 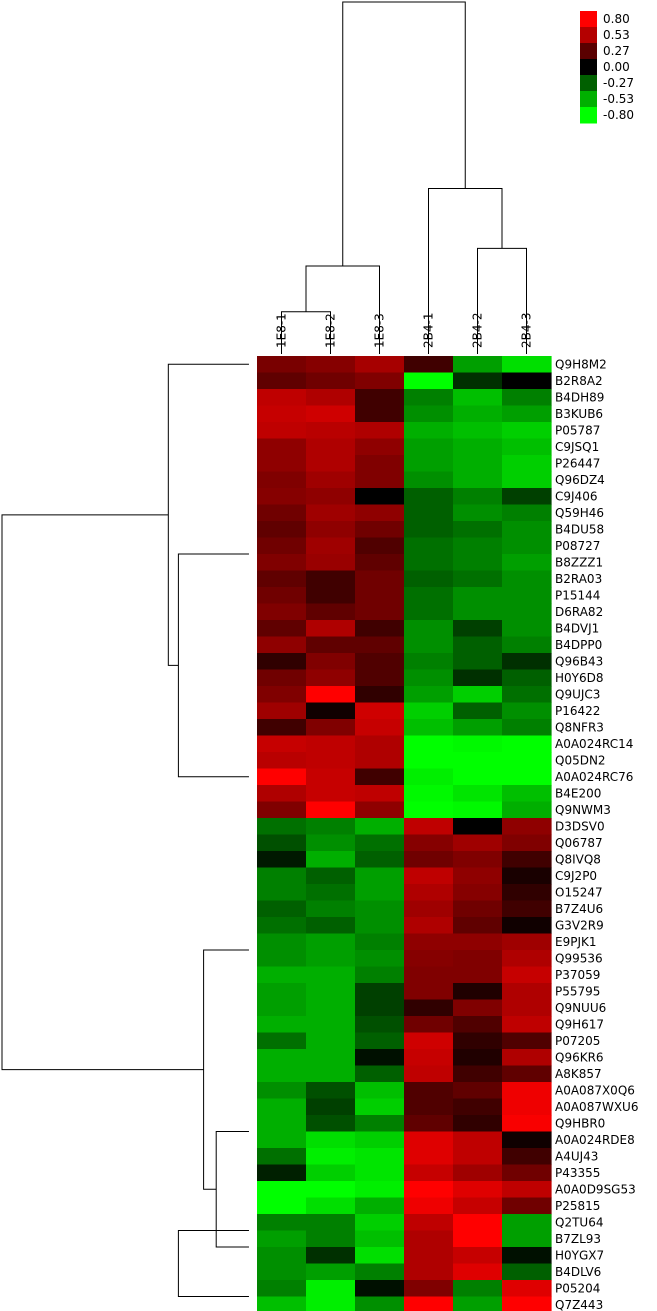 I want to click on row-label: Q8NFR3, so click(x=579, y=727).